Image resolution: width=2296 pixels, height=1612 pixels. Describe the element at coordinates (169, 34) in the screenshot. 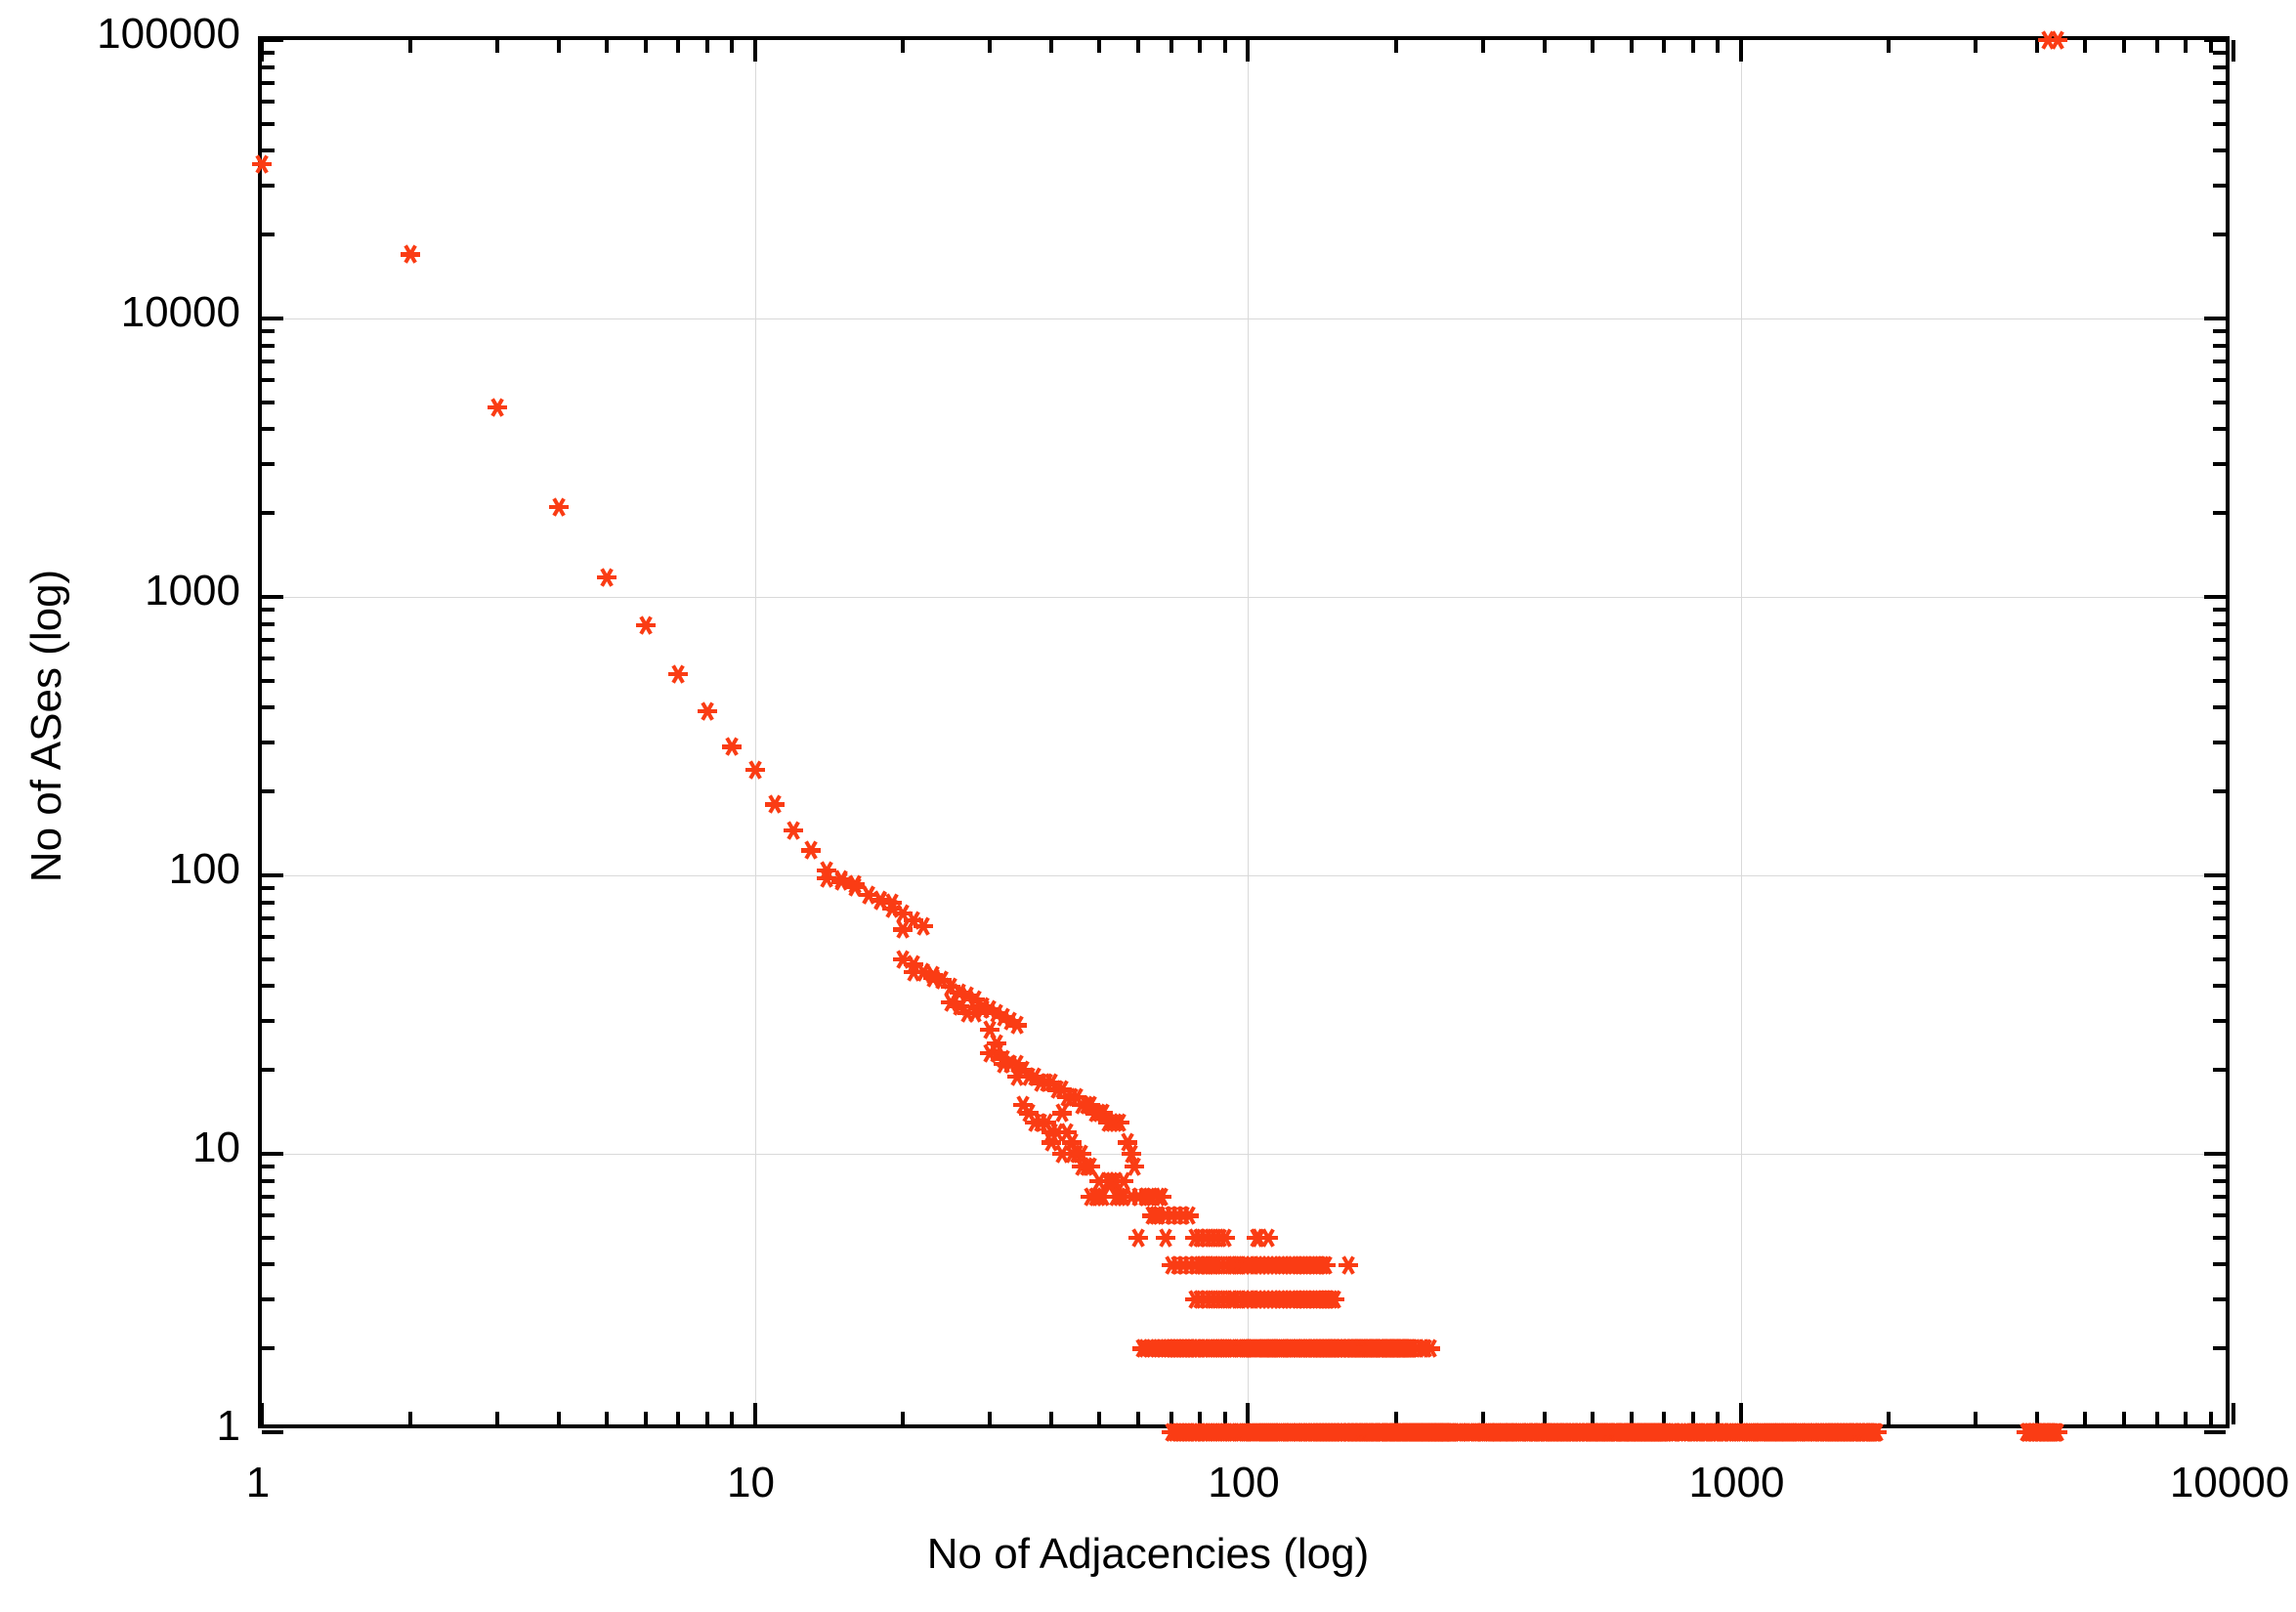

I see `y-axis-tick-label: 100000` at that location.